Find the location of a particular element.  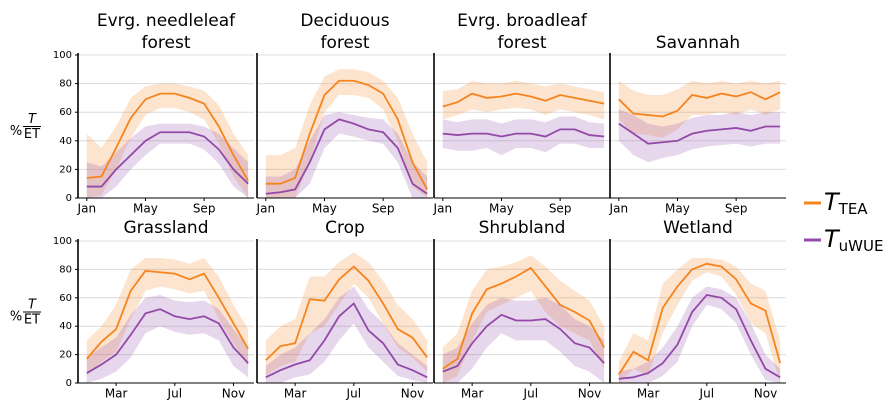

panel-title: Shrubland is located at coordinates (522, 228).